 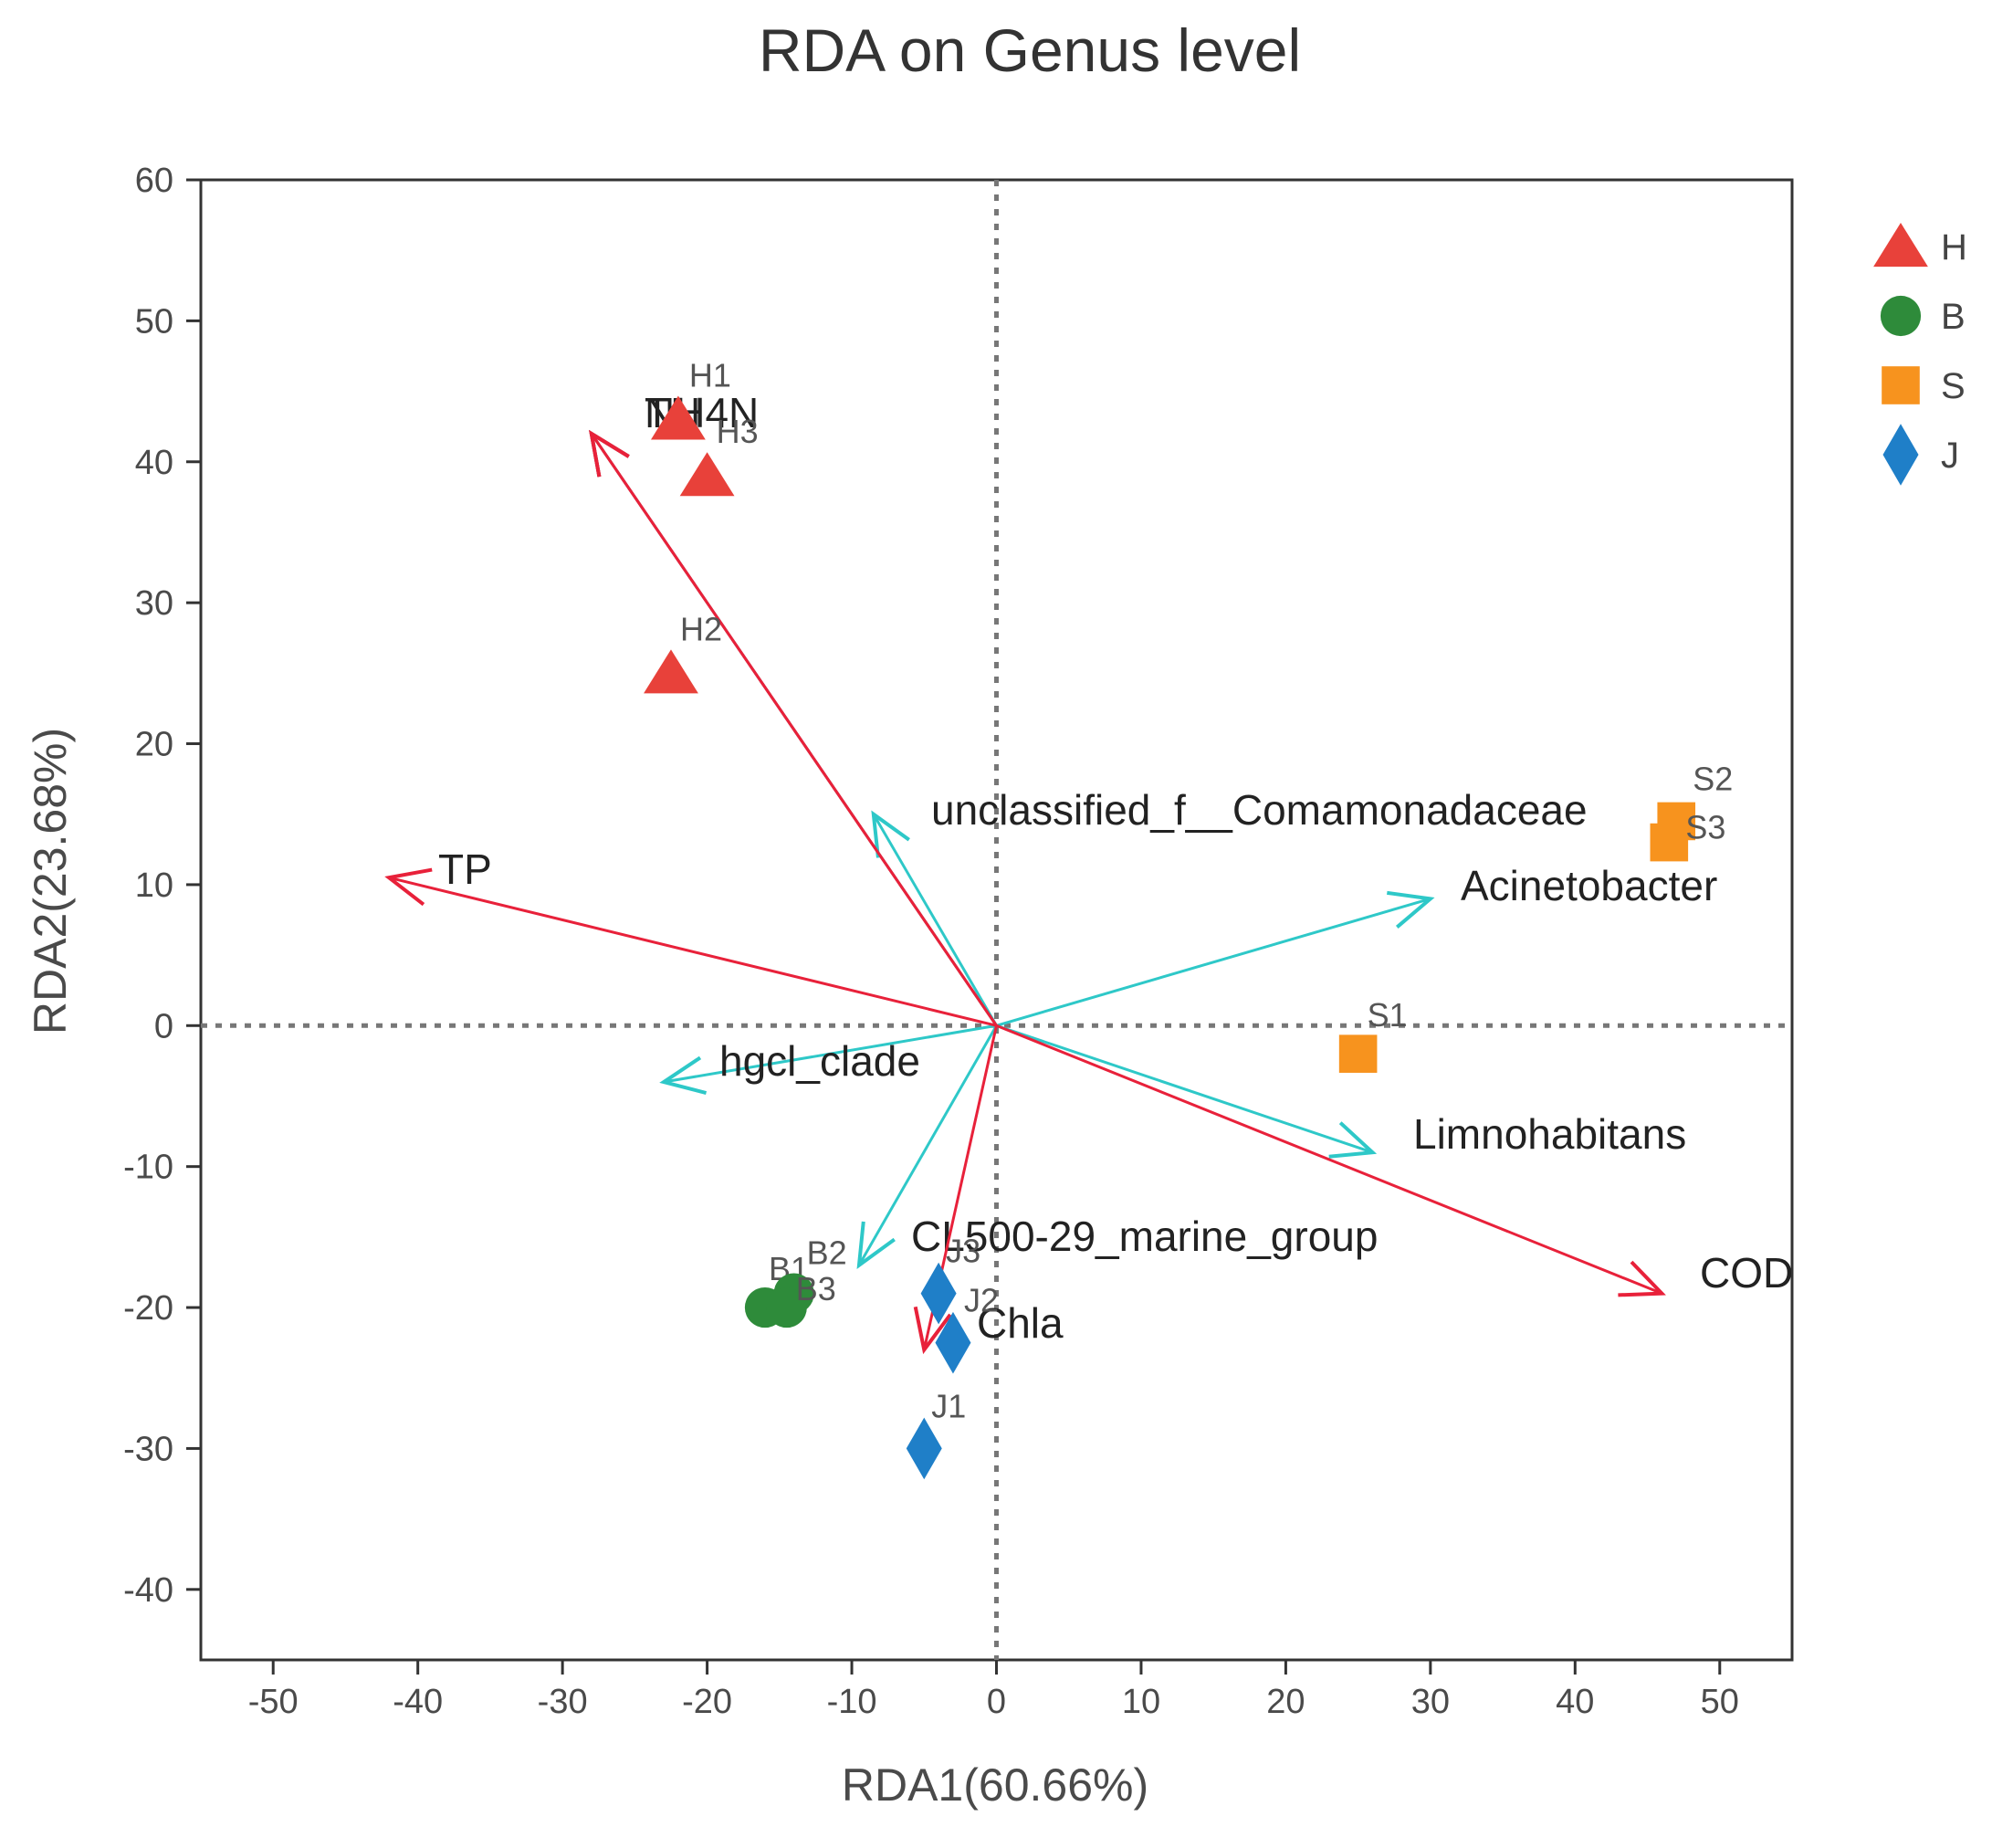 I want to click on y-tick-label: 30, so click(x=154, y=604).